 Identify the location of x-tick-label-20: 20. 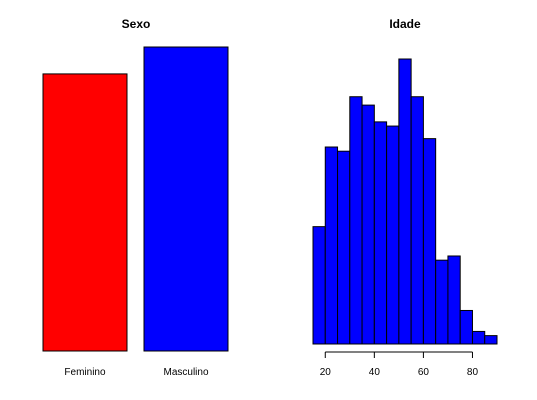
(326, 372).